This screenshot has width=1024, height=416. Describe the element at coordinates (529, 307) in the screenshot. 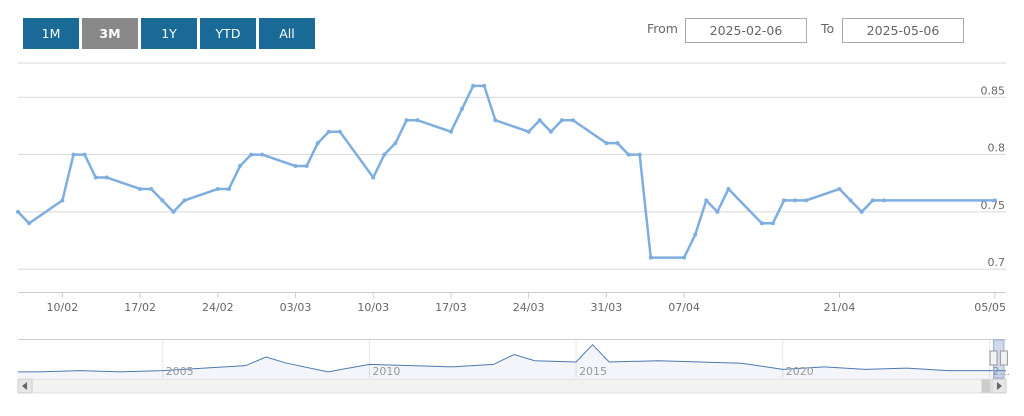

I see `x-tick-label: 24/03` at that location.